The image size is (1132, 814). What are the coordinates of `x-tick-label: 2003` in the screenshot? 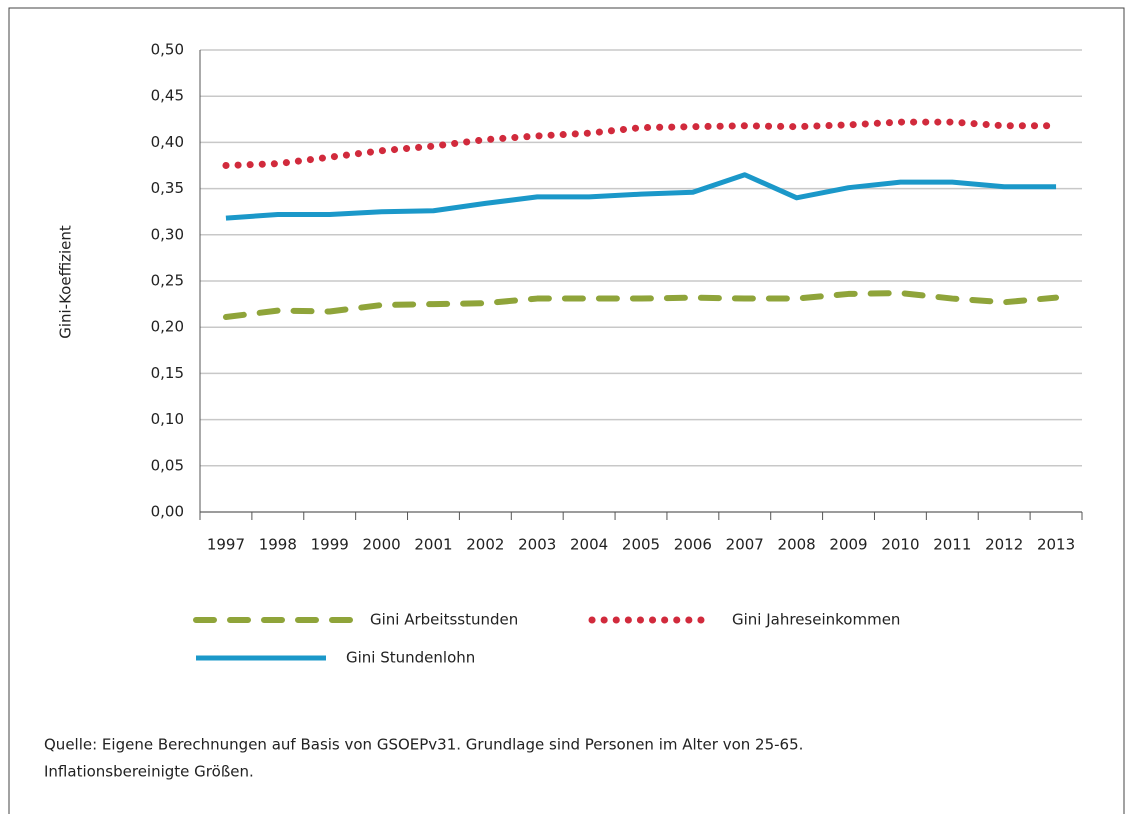 It's located at (537, 545).